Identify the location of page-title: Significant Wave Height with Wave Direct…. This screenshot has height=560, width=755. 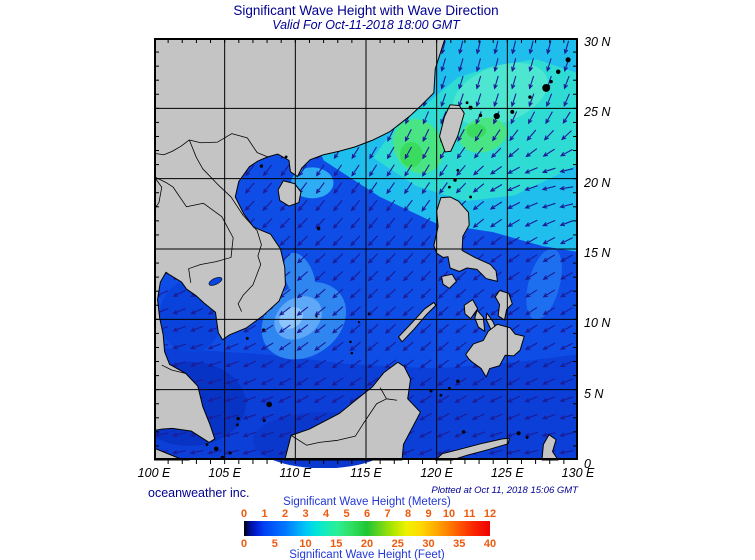
(366, 10).